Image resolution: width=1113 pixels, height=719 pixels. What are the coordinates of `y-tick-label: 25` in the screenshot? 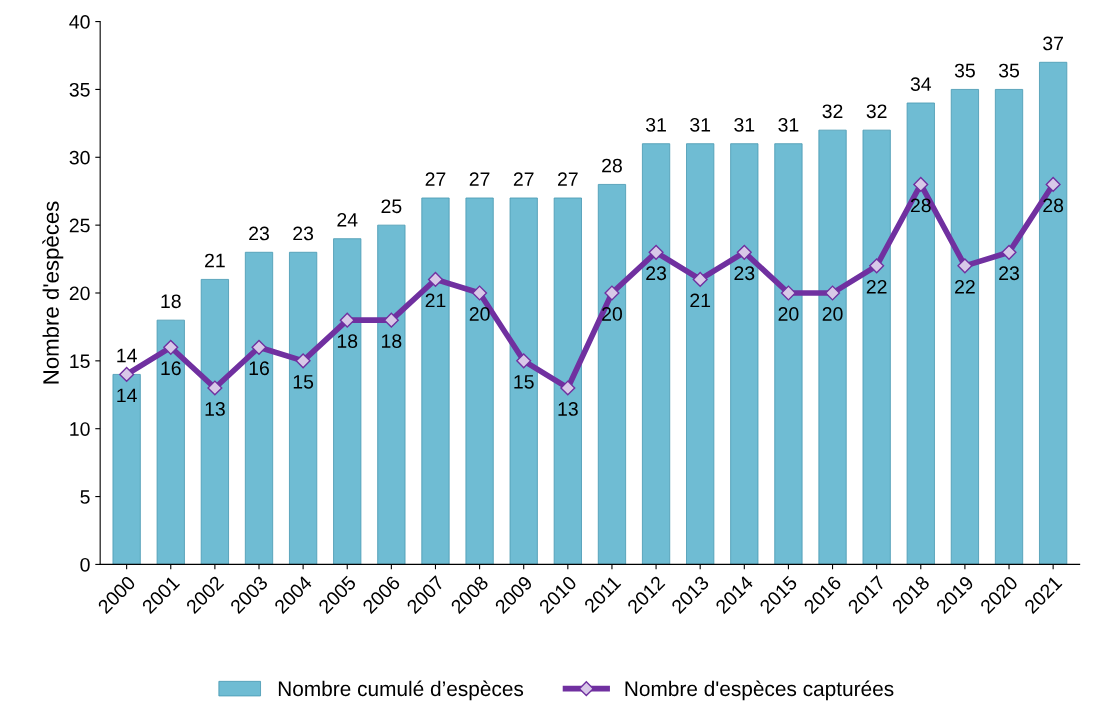 It's located at (79, 225).